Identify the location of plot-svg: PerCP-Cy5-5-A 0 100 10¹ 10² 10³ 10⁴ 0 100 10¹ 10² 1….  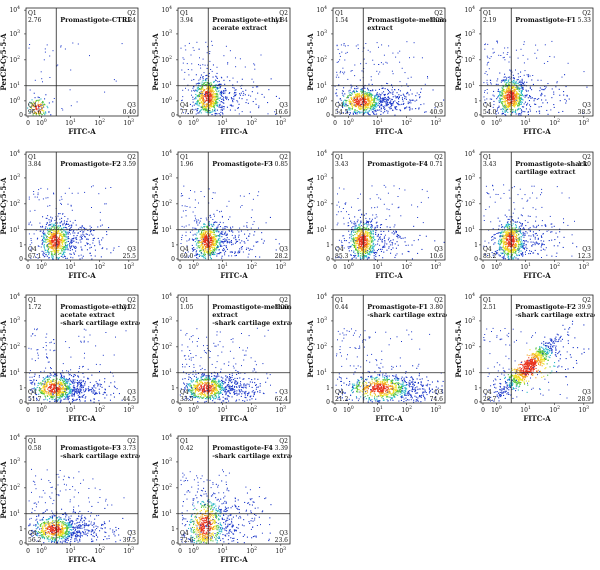
(69, 70).